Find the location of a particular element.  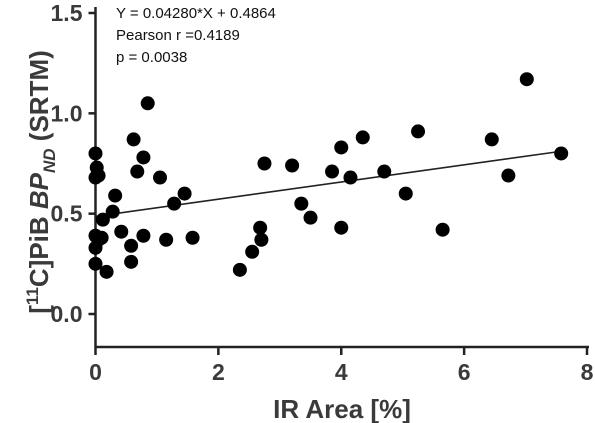

y-axis-title-italic: BP is located at coordinates (39, 190).